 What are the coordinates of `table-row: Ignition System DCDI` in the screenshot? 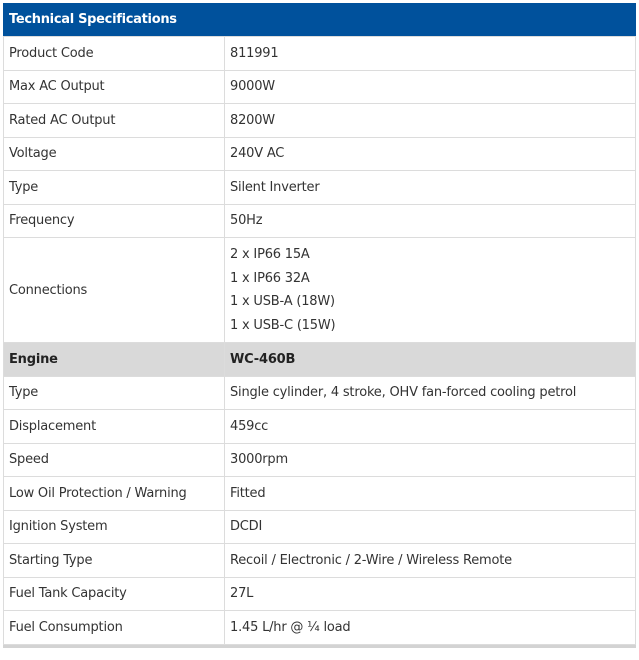 It's located at (319, 526).